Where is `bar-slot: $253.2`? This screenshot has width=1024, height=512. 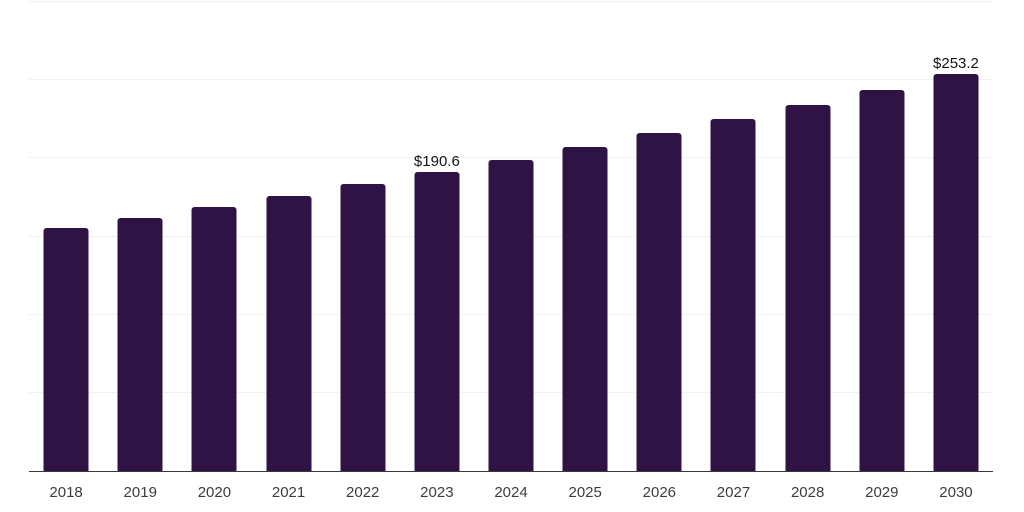 bar-slot: $253.2 is located at coordinates (956, 236).